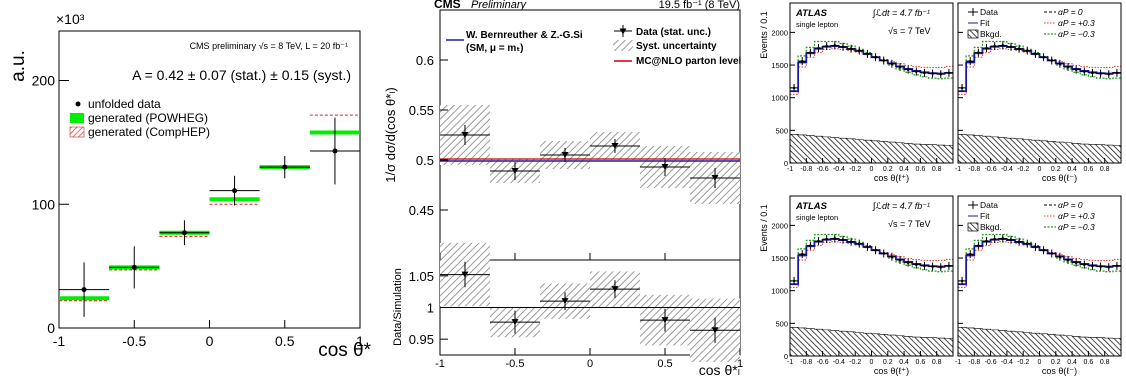 The image size is (1126, 385). I want to click on x-tick-label: -0.8, so click(974, 362).